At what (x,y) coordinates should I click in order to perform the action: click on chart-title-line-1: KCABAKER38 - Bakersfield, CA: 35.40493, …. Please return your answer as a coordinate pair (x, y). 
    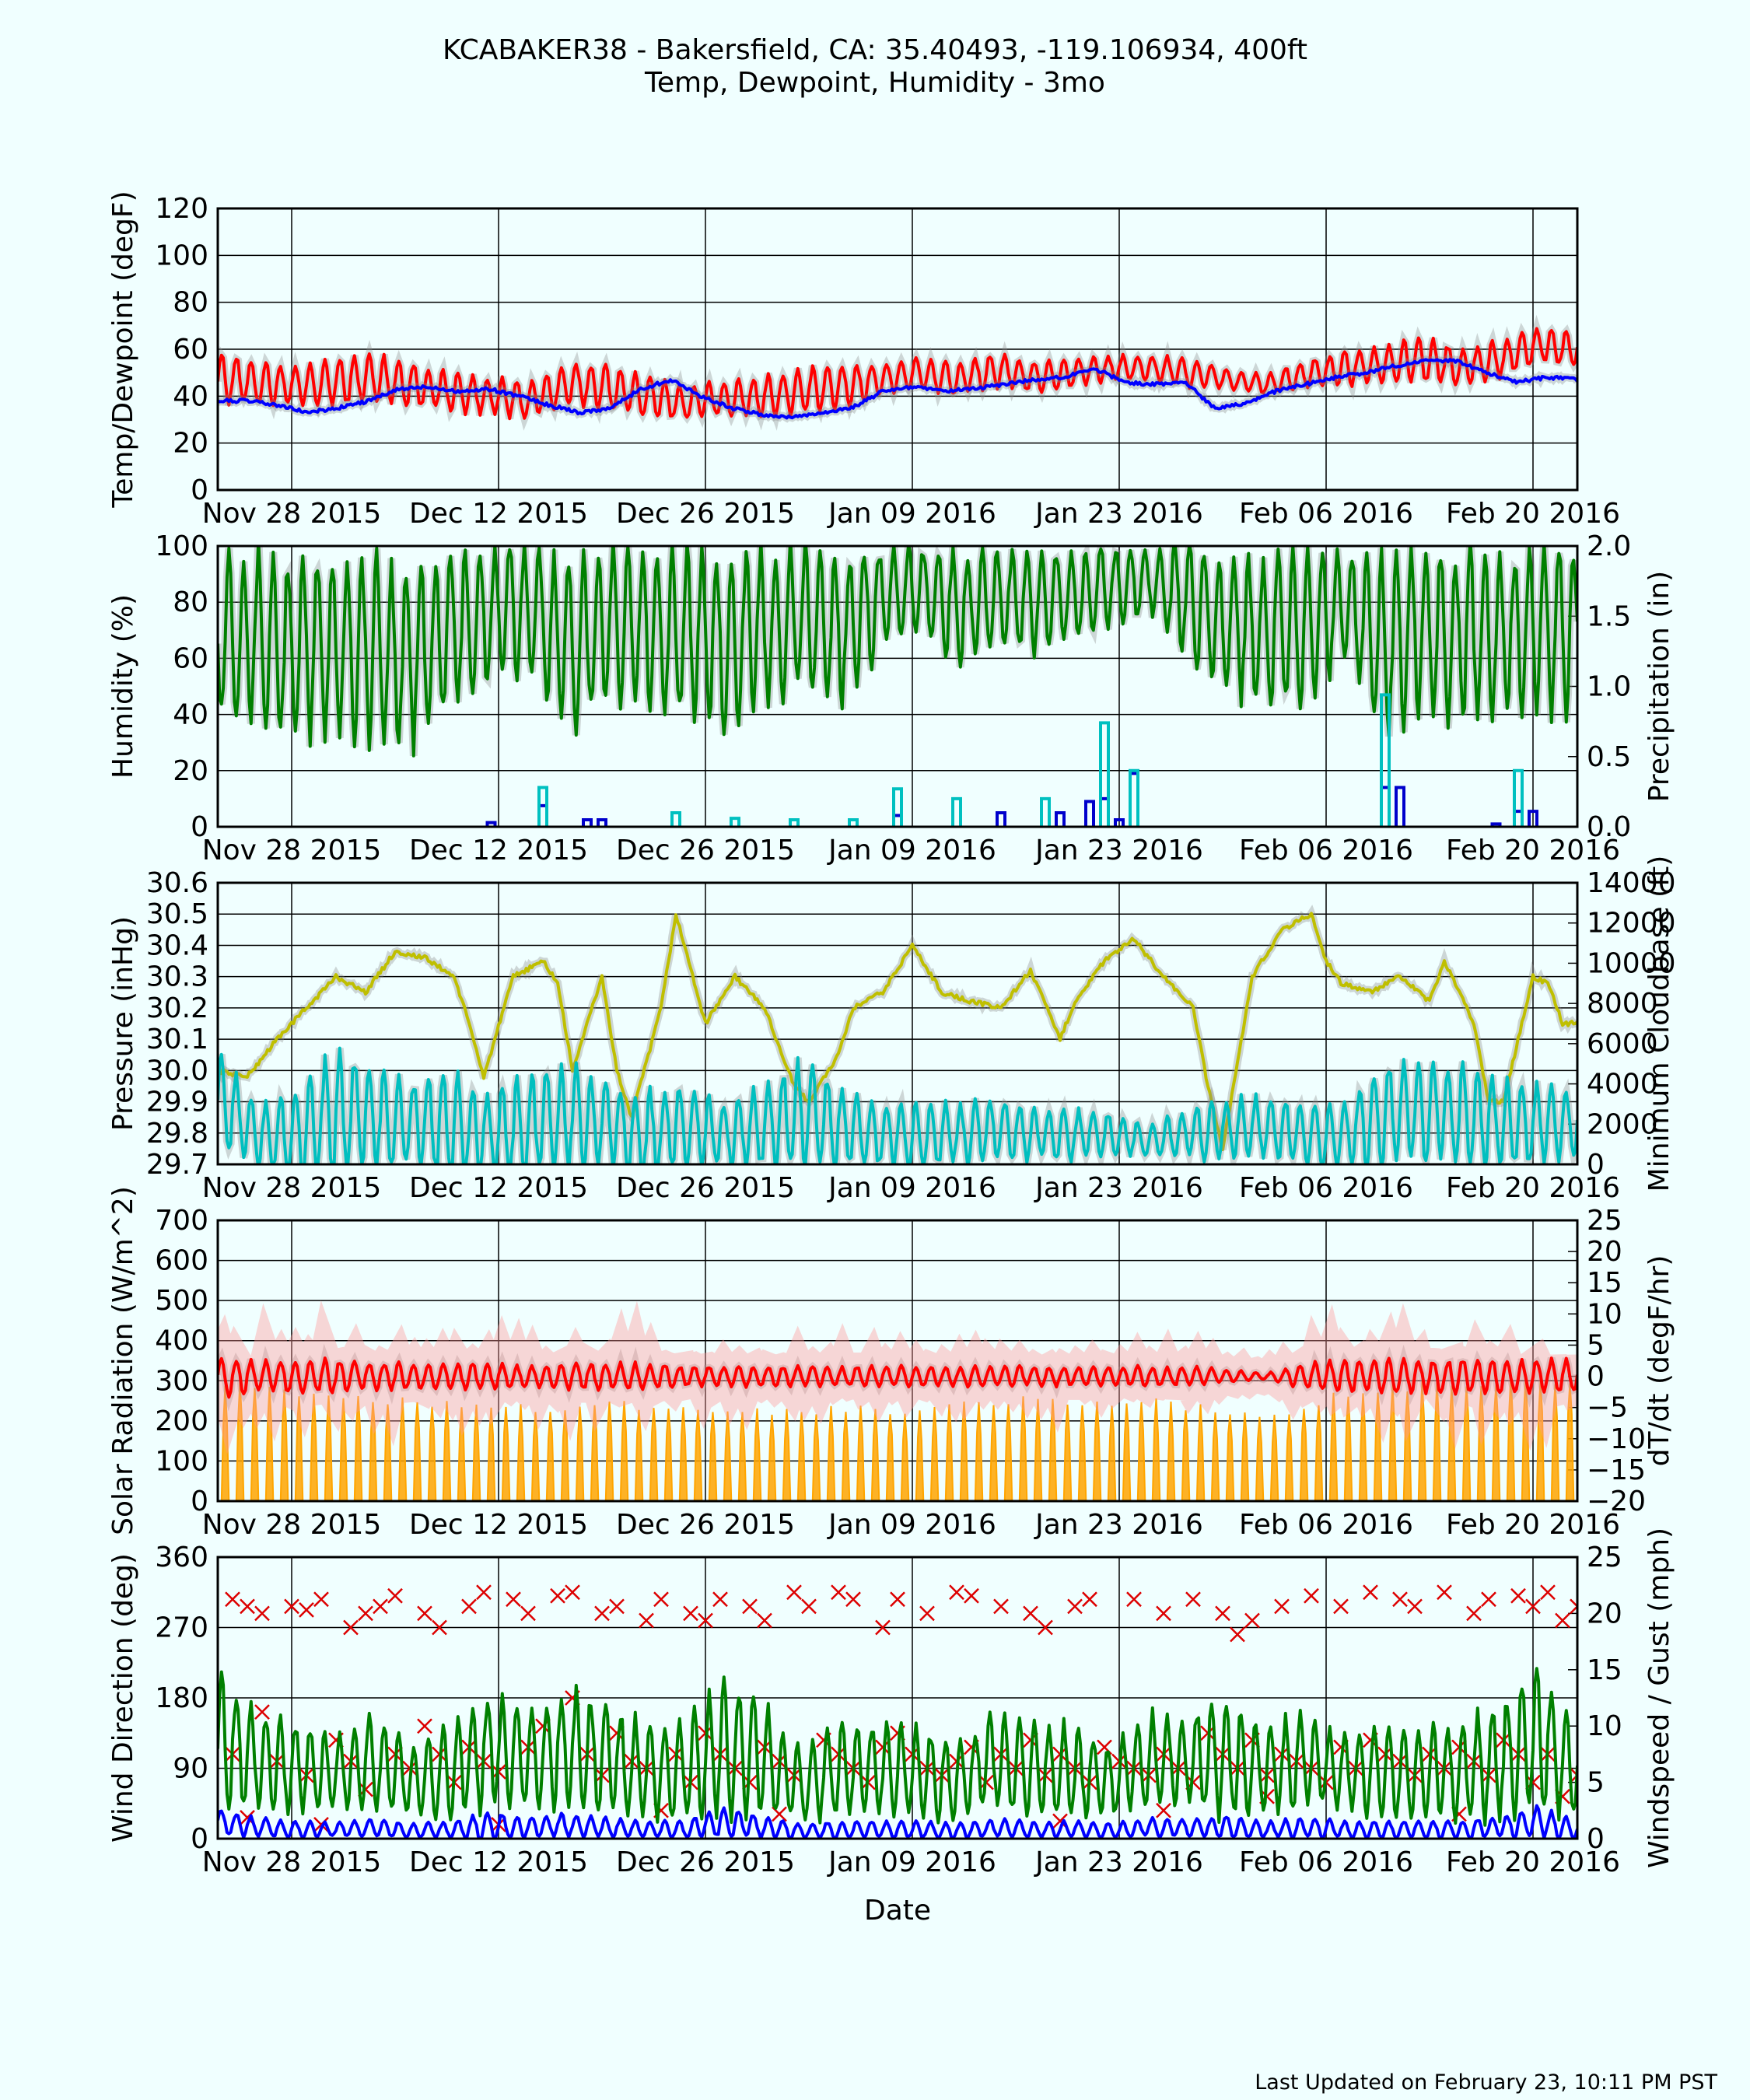
    Looking at the image, I should click on (875, 50).